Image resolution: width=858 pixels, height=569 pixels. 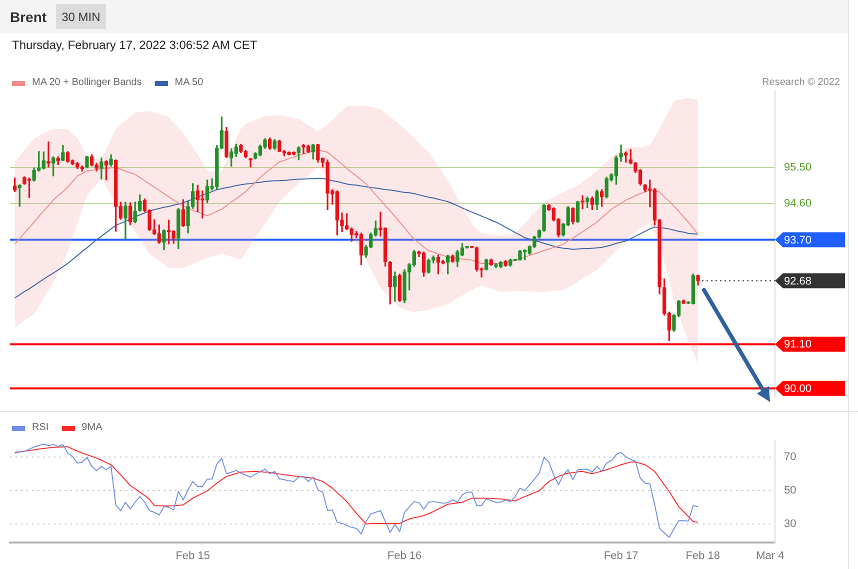 What do you see at coordinates (404, 556) in the screenshot?
I see `x-tick-label: Feb 16` at bounding box center [404, 556].